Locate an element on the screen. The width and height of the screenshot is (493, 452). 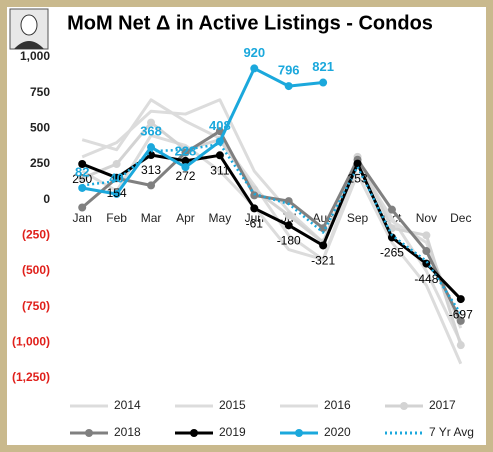
x-tick-label: May is located at coordinates (220, 218).